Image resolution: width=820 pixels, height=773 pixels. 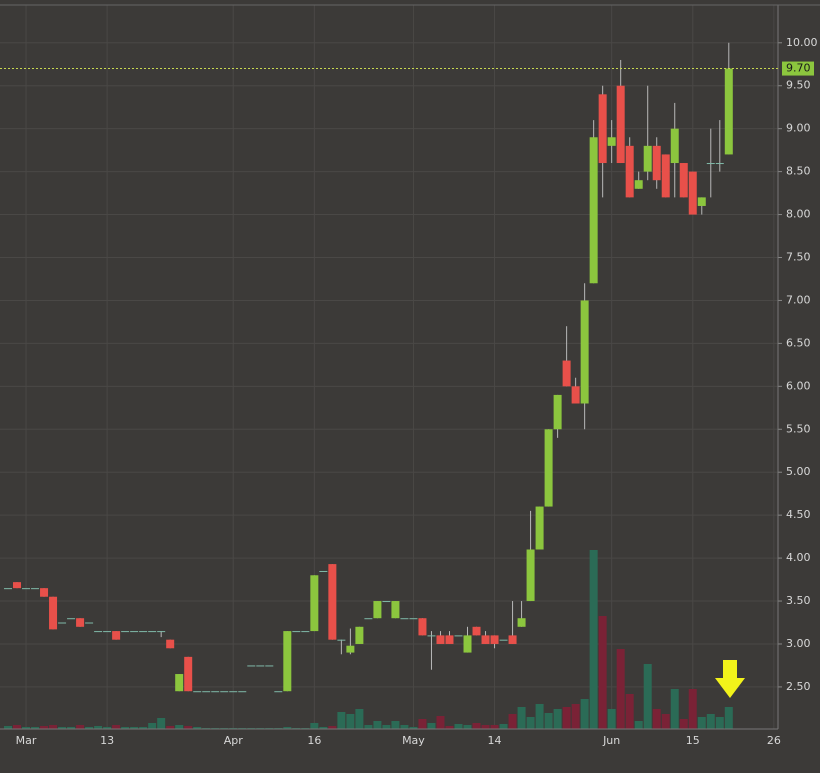 What do you see at coordinates (693, 740) in the screenshot?
I see `x-tick-label: 15` at bounding box center [693, 740].